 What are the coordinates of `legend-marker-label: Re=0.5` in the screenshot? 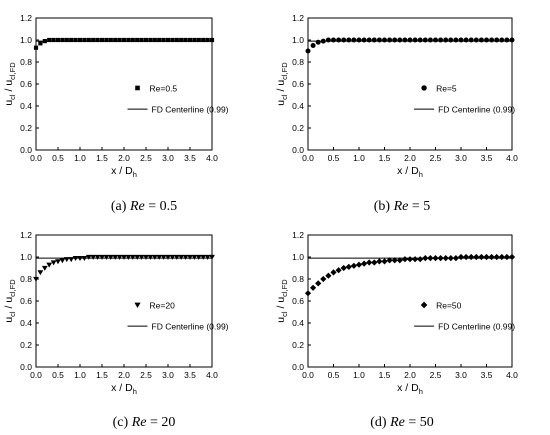 It's located at (164, 88).